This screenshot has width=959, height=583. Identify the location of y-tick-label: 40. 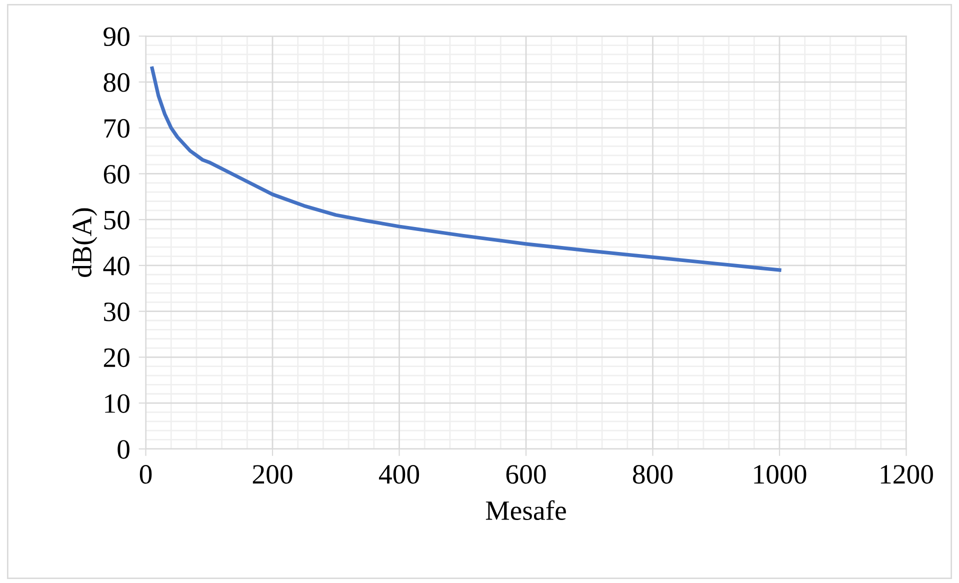
(116, 266).